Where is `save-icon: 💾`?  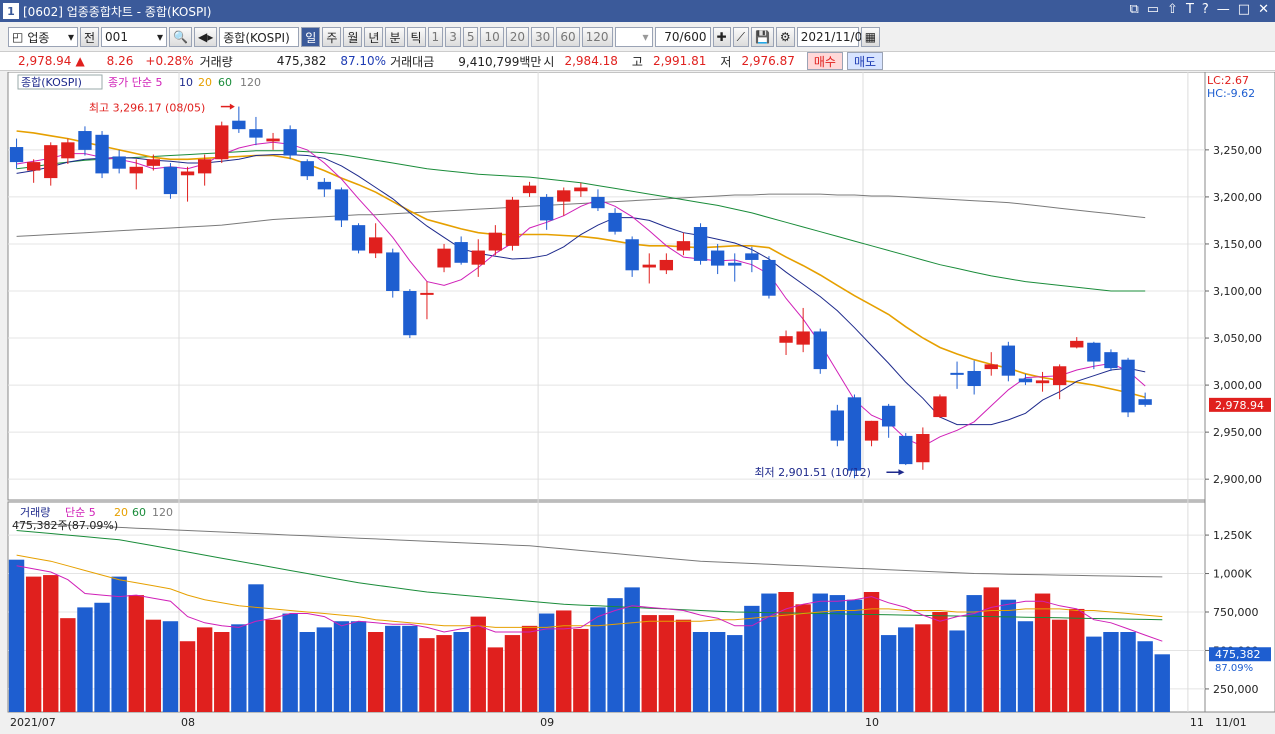 save-icon: 💾 is located at coordinates (762, 37).